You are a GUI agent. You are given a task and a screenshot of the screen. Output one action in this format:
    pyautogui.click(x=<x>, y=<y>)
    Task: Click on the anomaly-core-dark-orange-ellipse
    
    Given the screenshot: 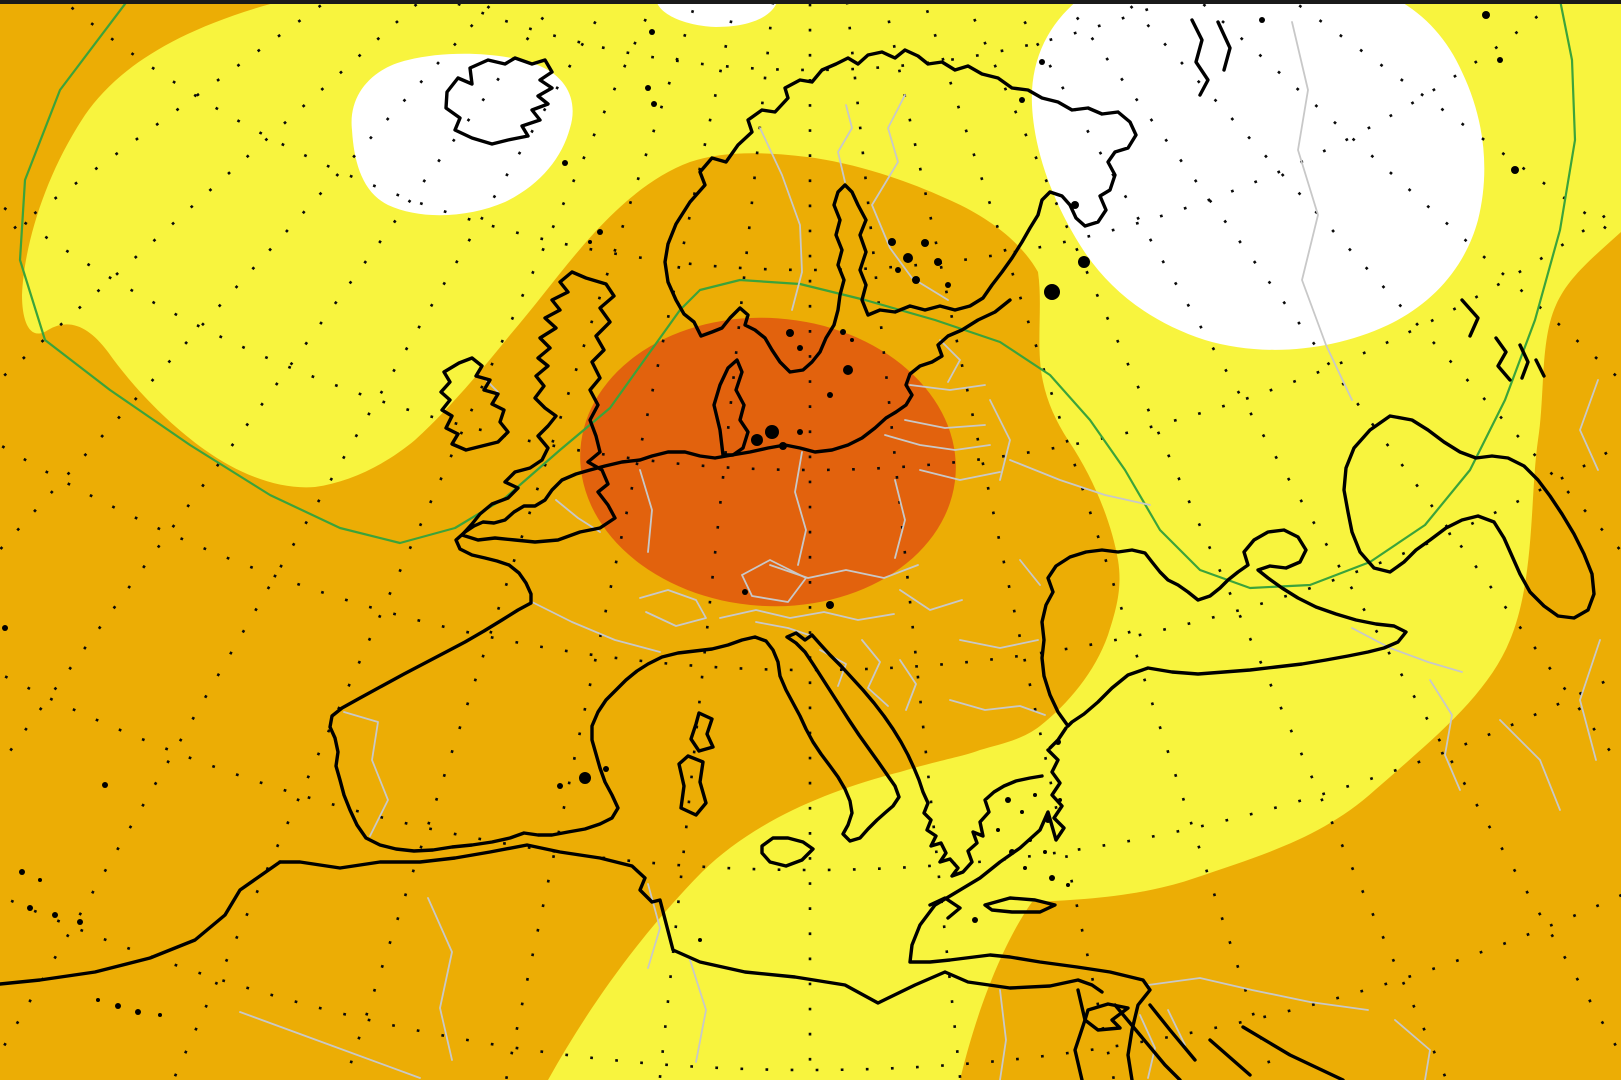 What is the action you would take?
    pyautogui.click(x=768, y=462)
    